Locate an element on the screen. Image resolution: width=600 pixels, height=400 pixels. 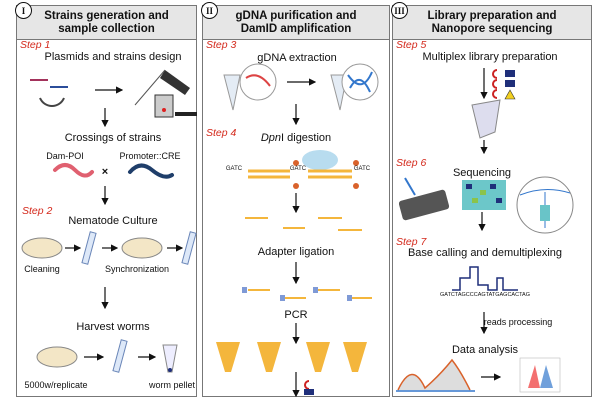
panel-number-badge: II is located at coordinates (209, 10).